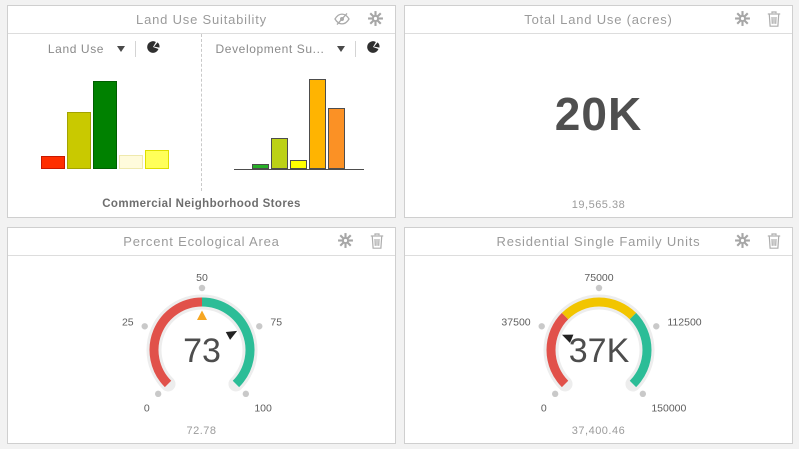 The image size is (799, 449). I want to click on chart-half-land-use: Land Use, so click(104, 112).